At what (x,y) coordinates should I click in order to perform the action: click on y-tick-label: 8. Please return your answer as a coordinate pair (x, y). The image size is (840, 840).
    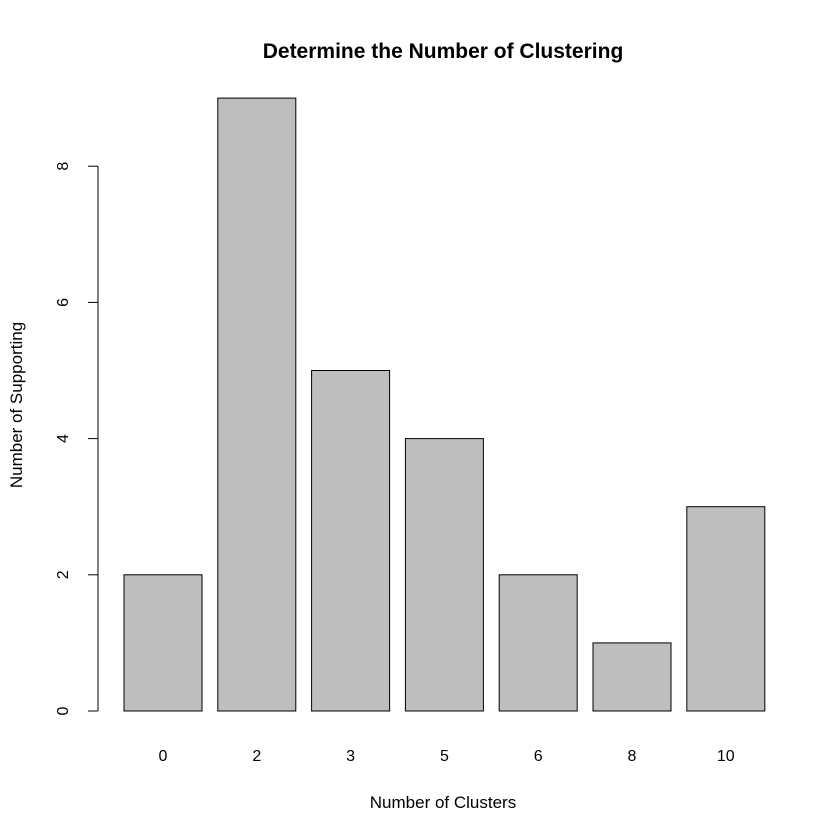
    Looking at the image, I should click on (63, 166).